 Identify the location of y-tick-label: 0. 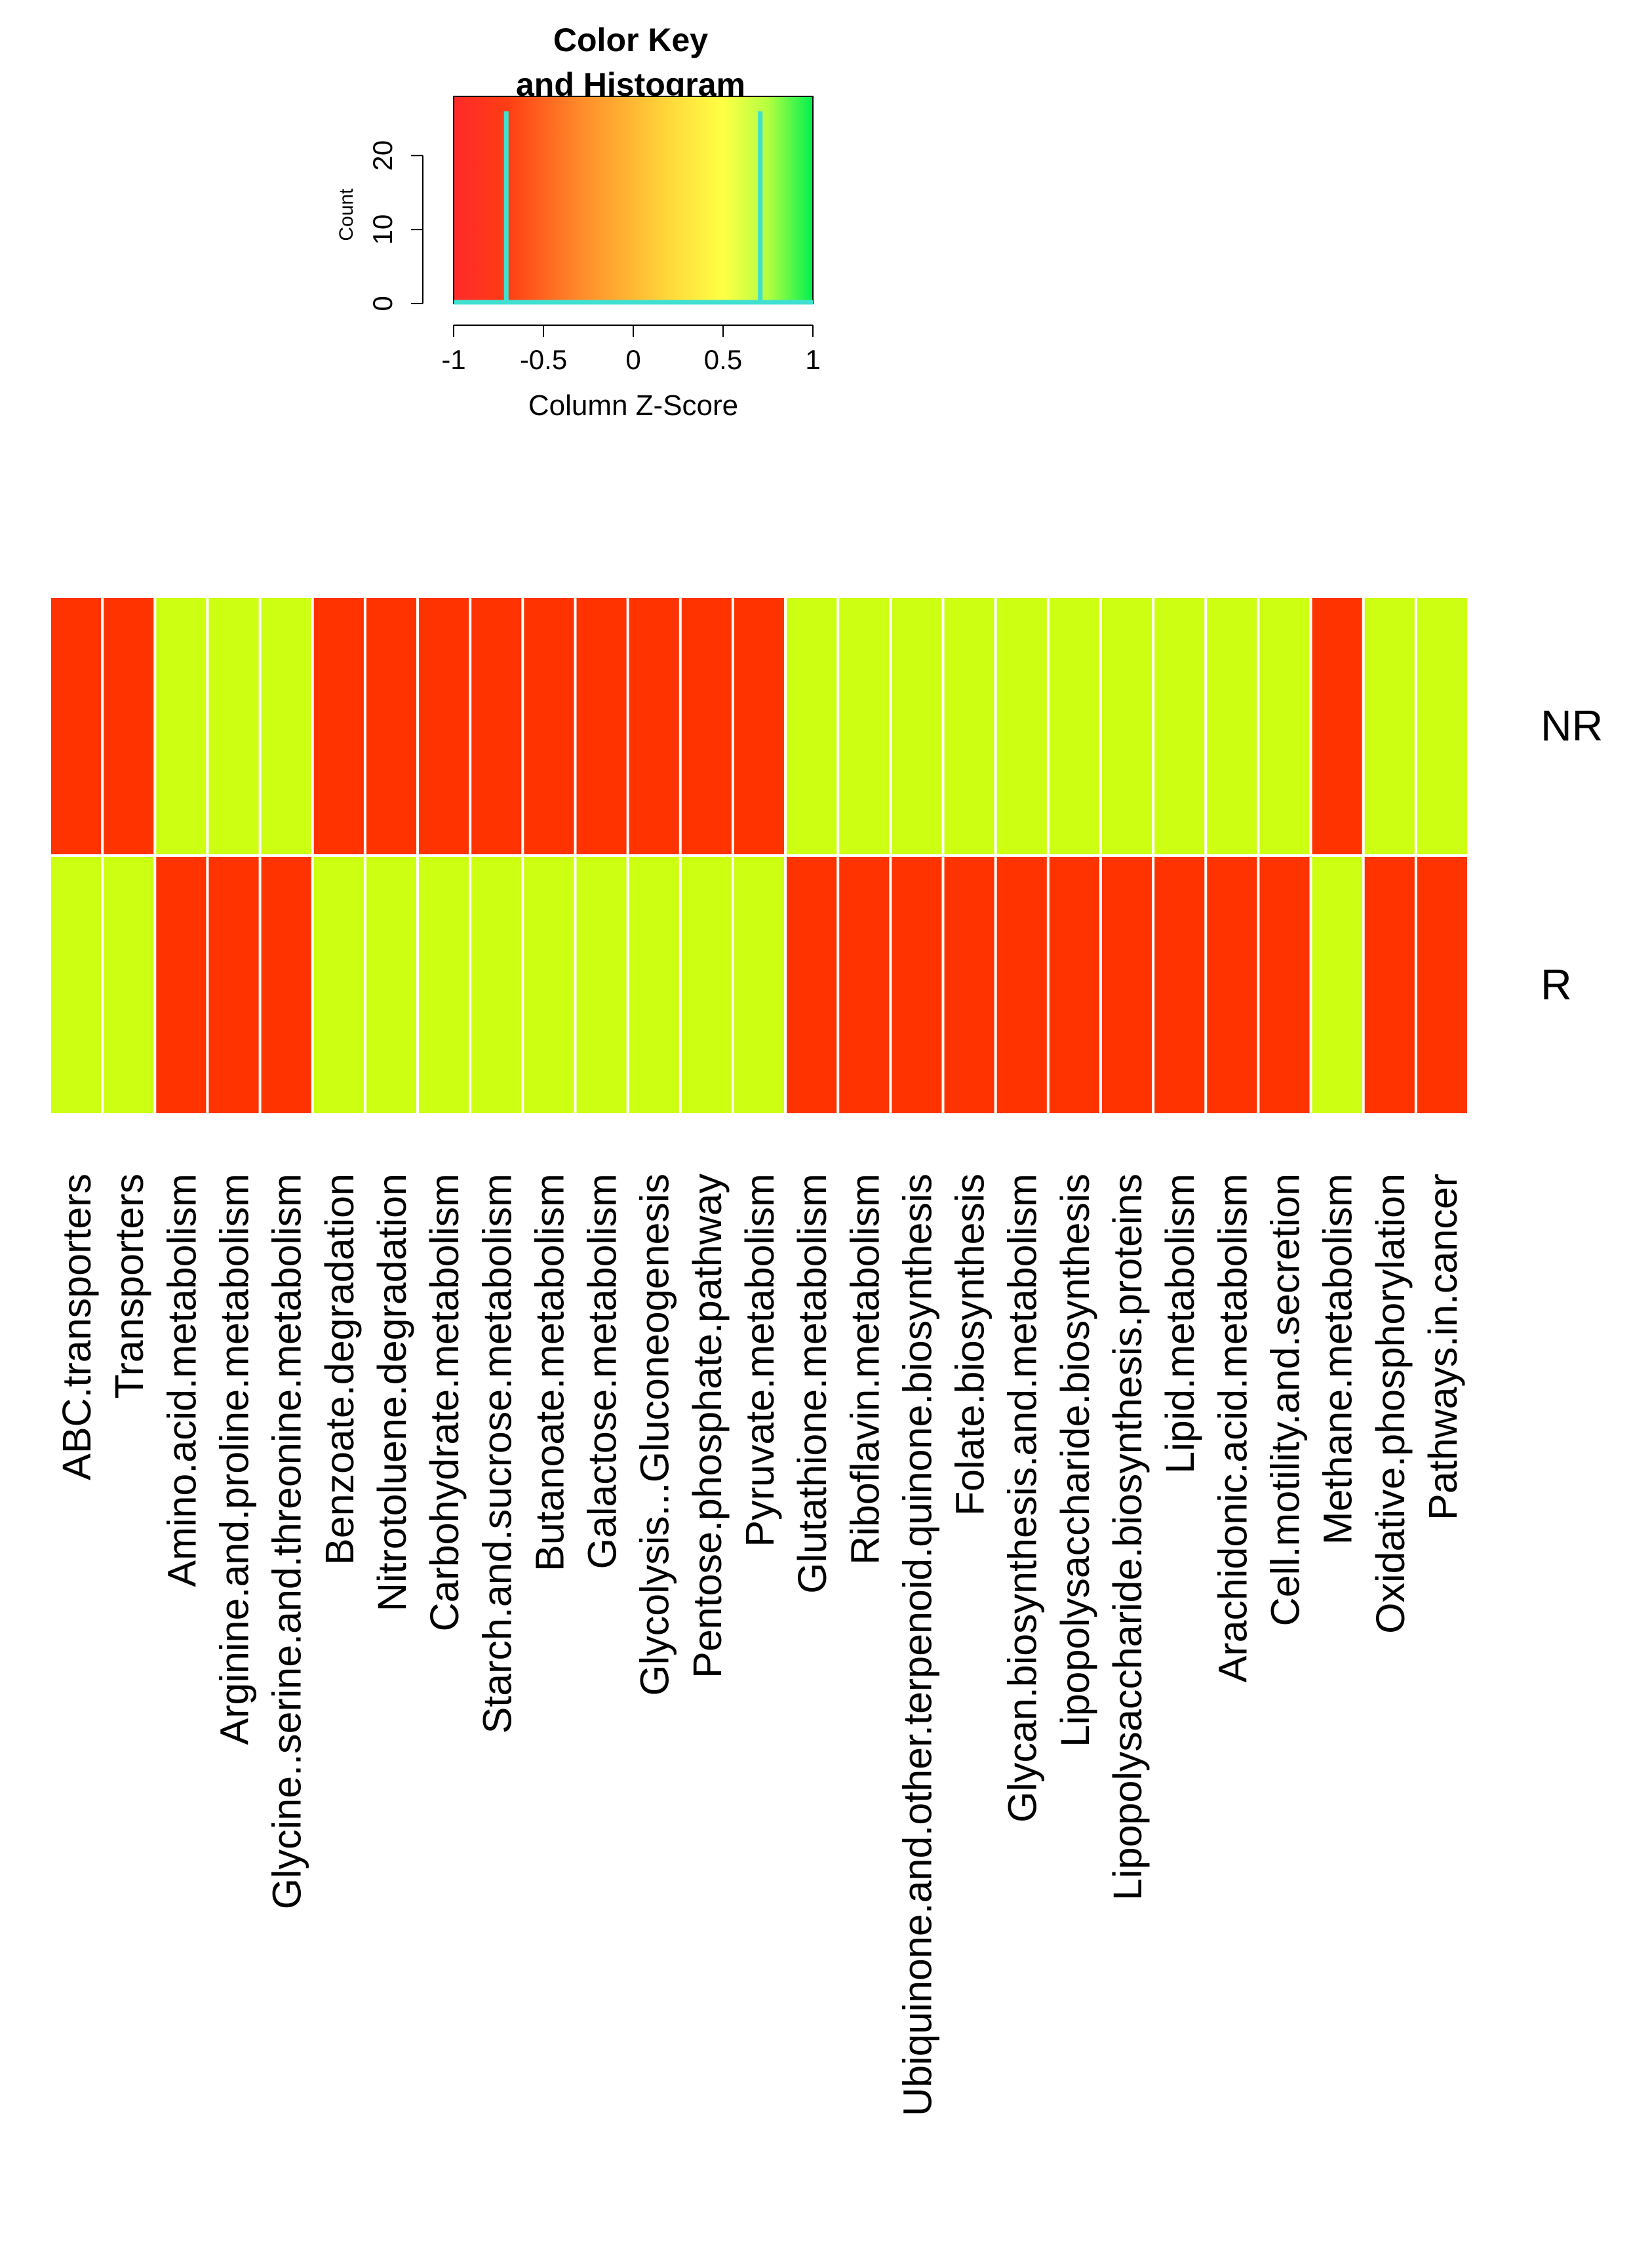
(382, 303).